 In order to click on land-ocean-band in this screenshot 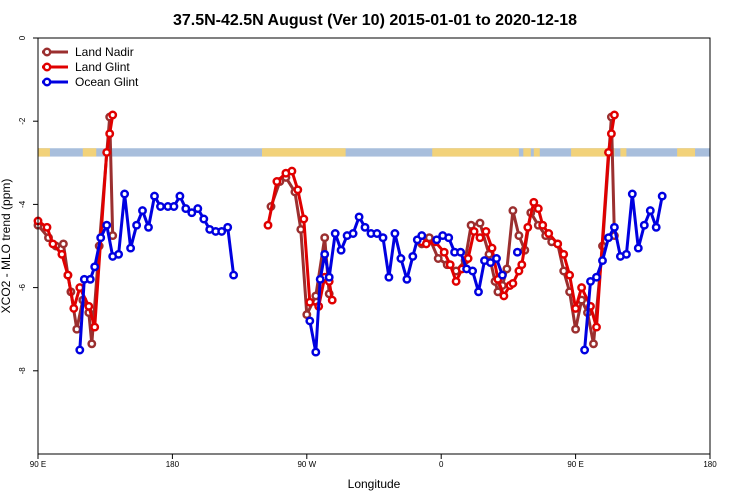, I will do `click(374, 152)`.